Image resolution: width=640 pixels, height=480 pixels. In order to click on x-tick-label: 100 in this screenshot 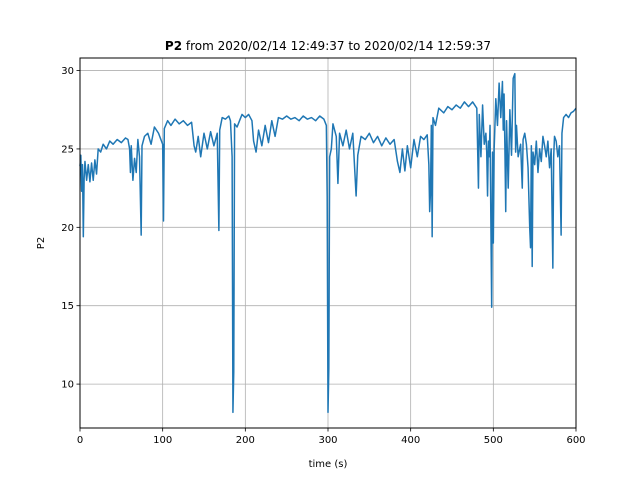, I will do `click(162, 440)`.